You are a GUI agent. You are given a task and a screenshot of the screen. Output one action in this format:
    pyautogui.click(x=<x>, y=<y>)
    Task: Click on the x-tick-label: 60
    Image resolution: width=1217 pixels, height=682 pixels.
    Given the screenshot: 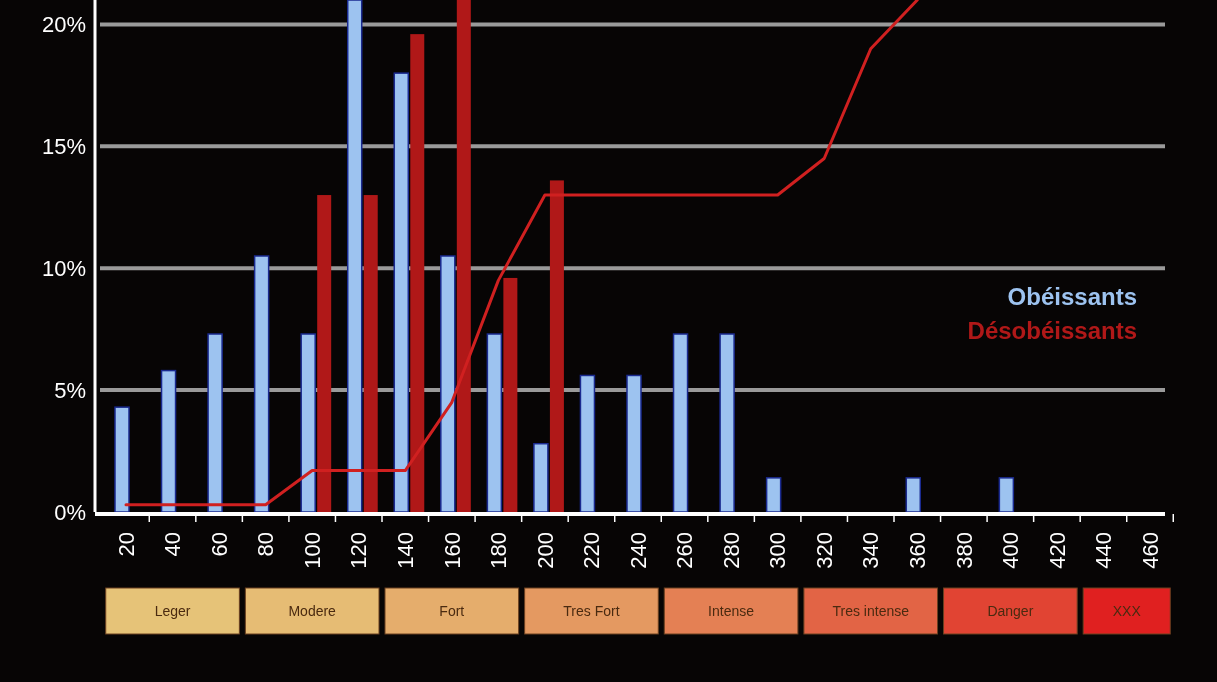 What is the action you would take?
    pyautogui.click(x=219, y=544)
    